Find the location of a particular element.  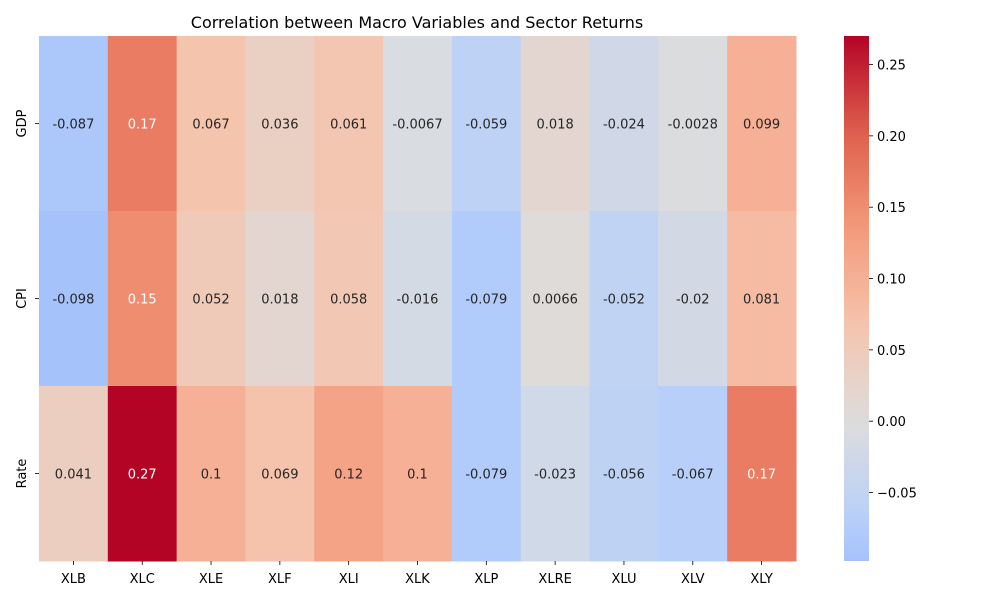

colorbar-tick-label: 0.10 is located at coordinates (891, 280).